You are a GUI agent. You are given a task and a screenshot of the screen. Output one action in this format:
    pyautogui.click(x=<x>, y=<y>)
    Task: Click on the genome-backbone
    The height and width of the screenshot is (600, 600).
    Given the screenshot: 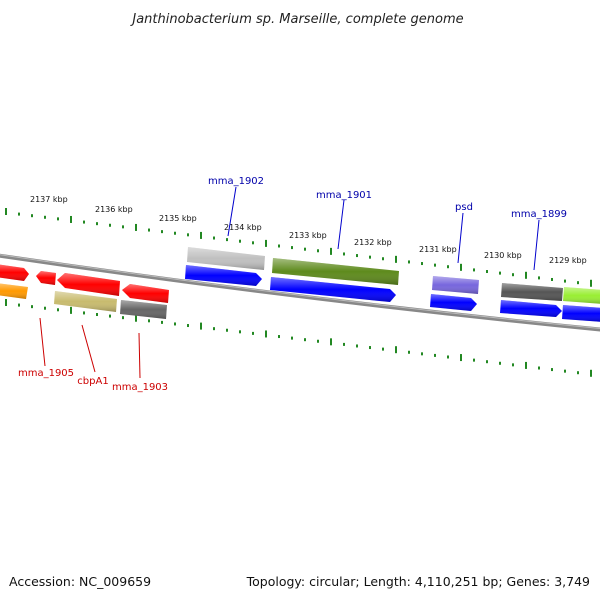 What is the action you would take?
    pyautogui.click(x=300, y=292)
    